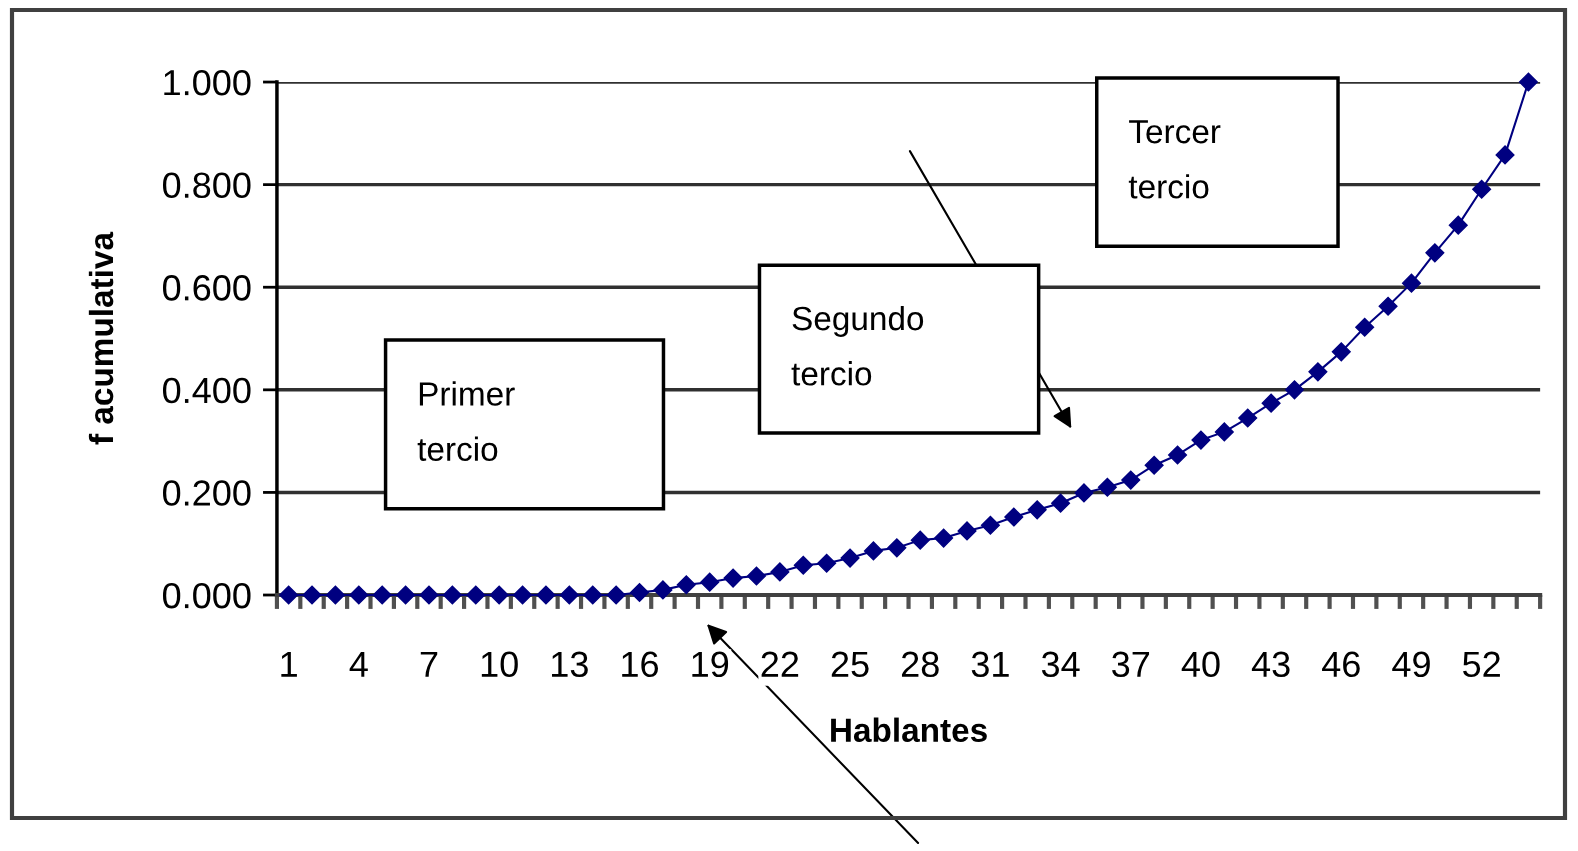 This screenshot has height=851, width=1578. What do you see at coordinates (640, 664) in the screenshot?
I see `x-tick-label: 16` at bounding box center [640, 664].